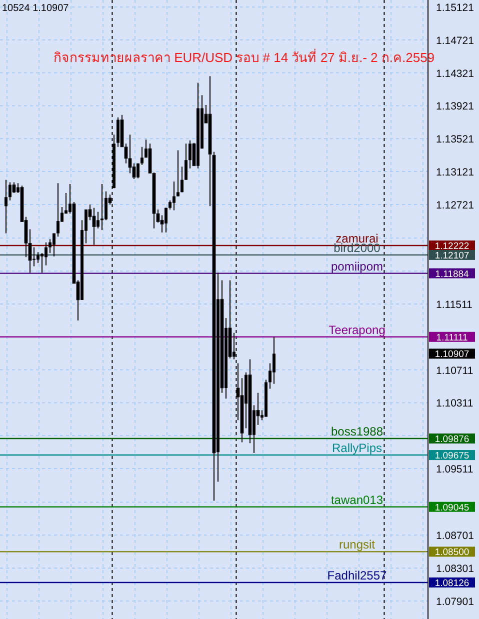 The width and height of the screenshot is (479, 619). Describe the element at coordinates (452, 354) in the screenshot. I see `y-tick-label: 1.10907` at that location.